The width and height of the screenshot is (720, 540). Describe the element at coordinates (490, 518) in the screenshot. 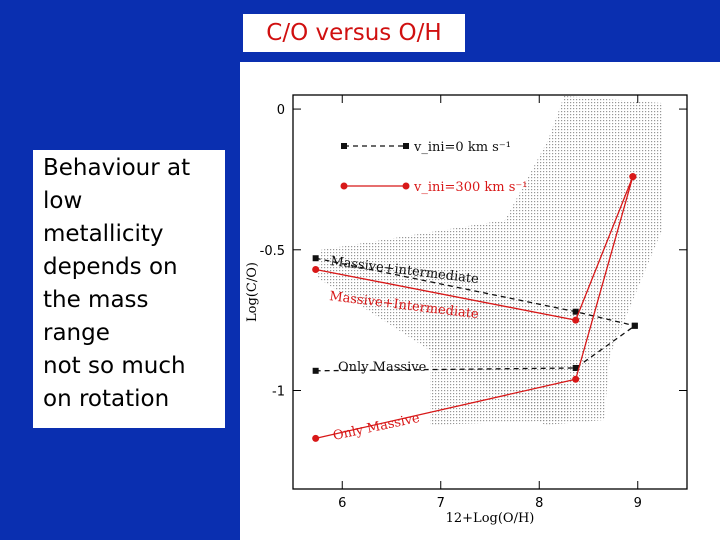

I see `x-axis-label: 12+Log(O/H)` at that location.